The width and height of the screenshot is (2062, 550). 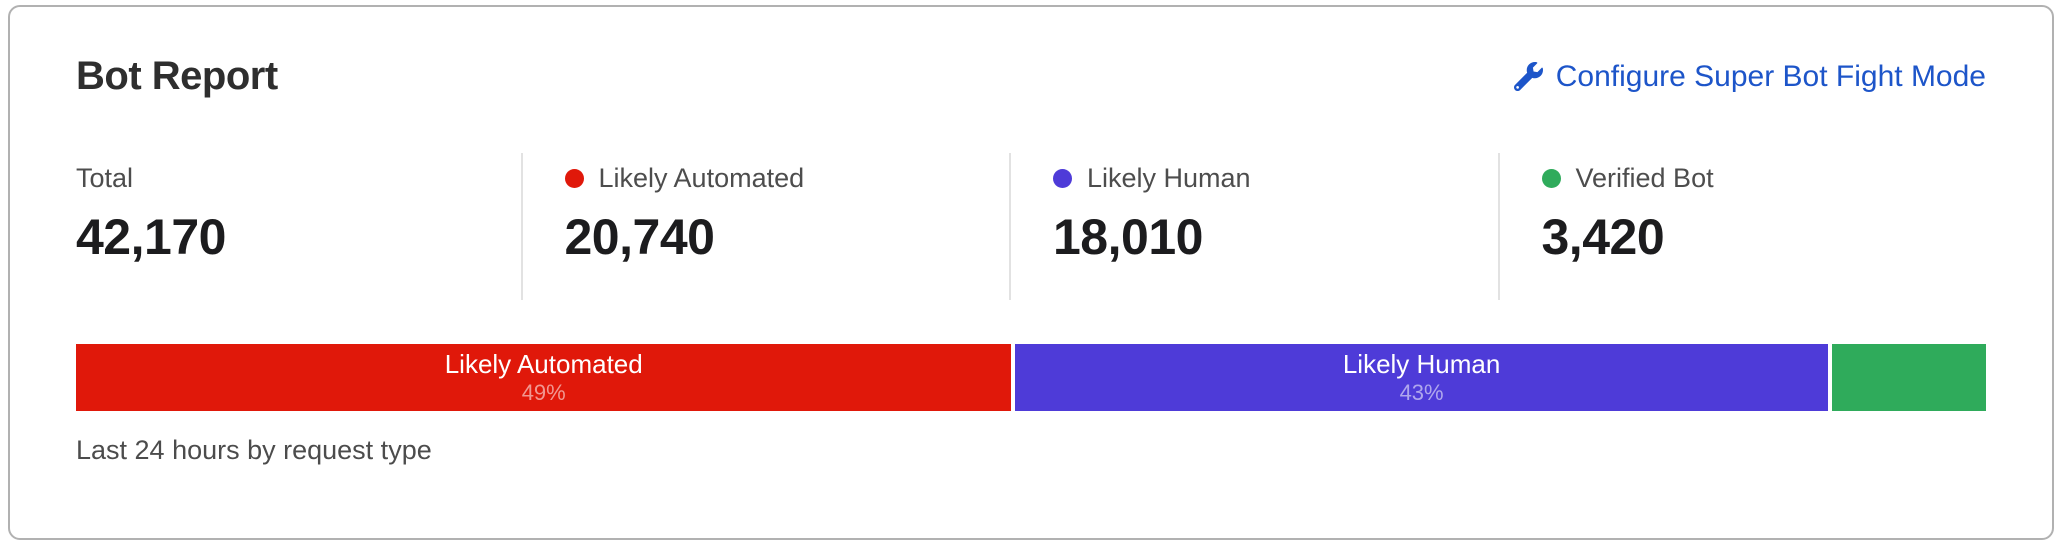 I want to click on wrench-icon, so click(x=1528, y=76).